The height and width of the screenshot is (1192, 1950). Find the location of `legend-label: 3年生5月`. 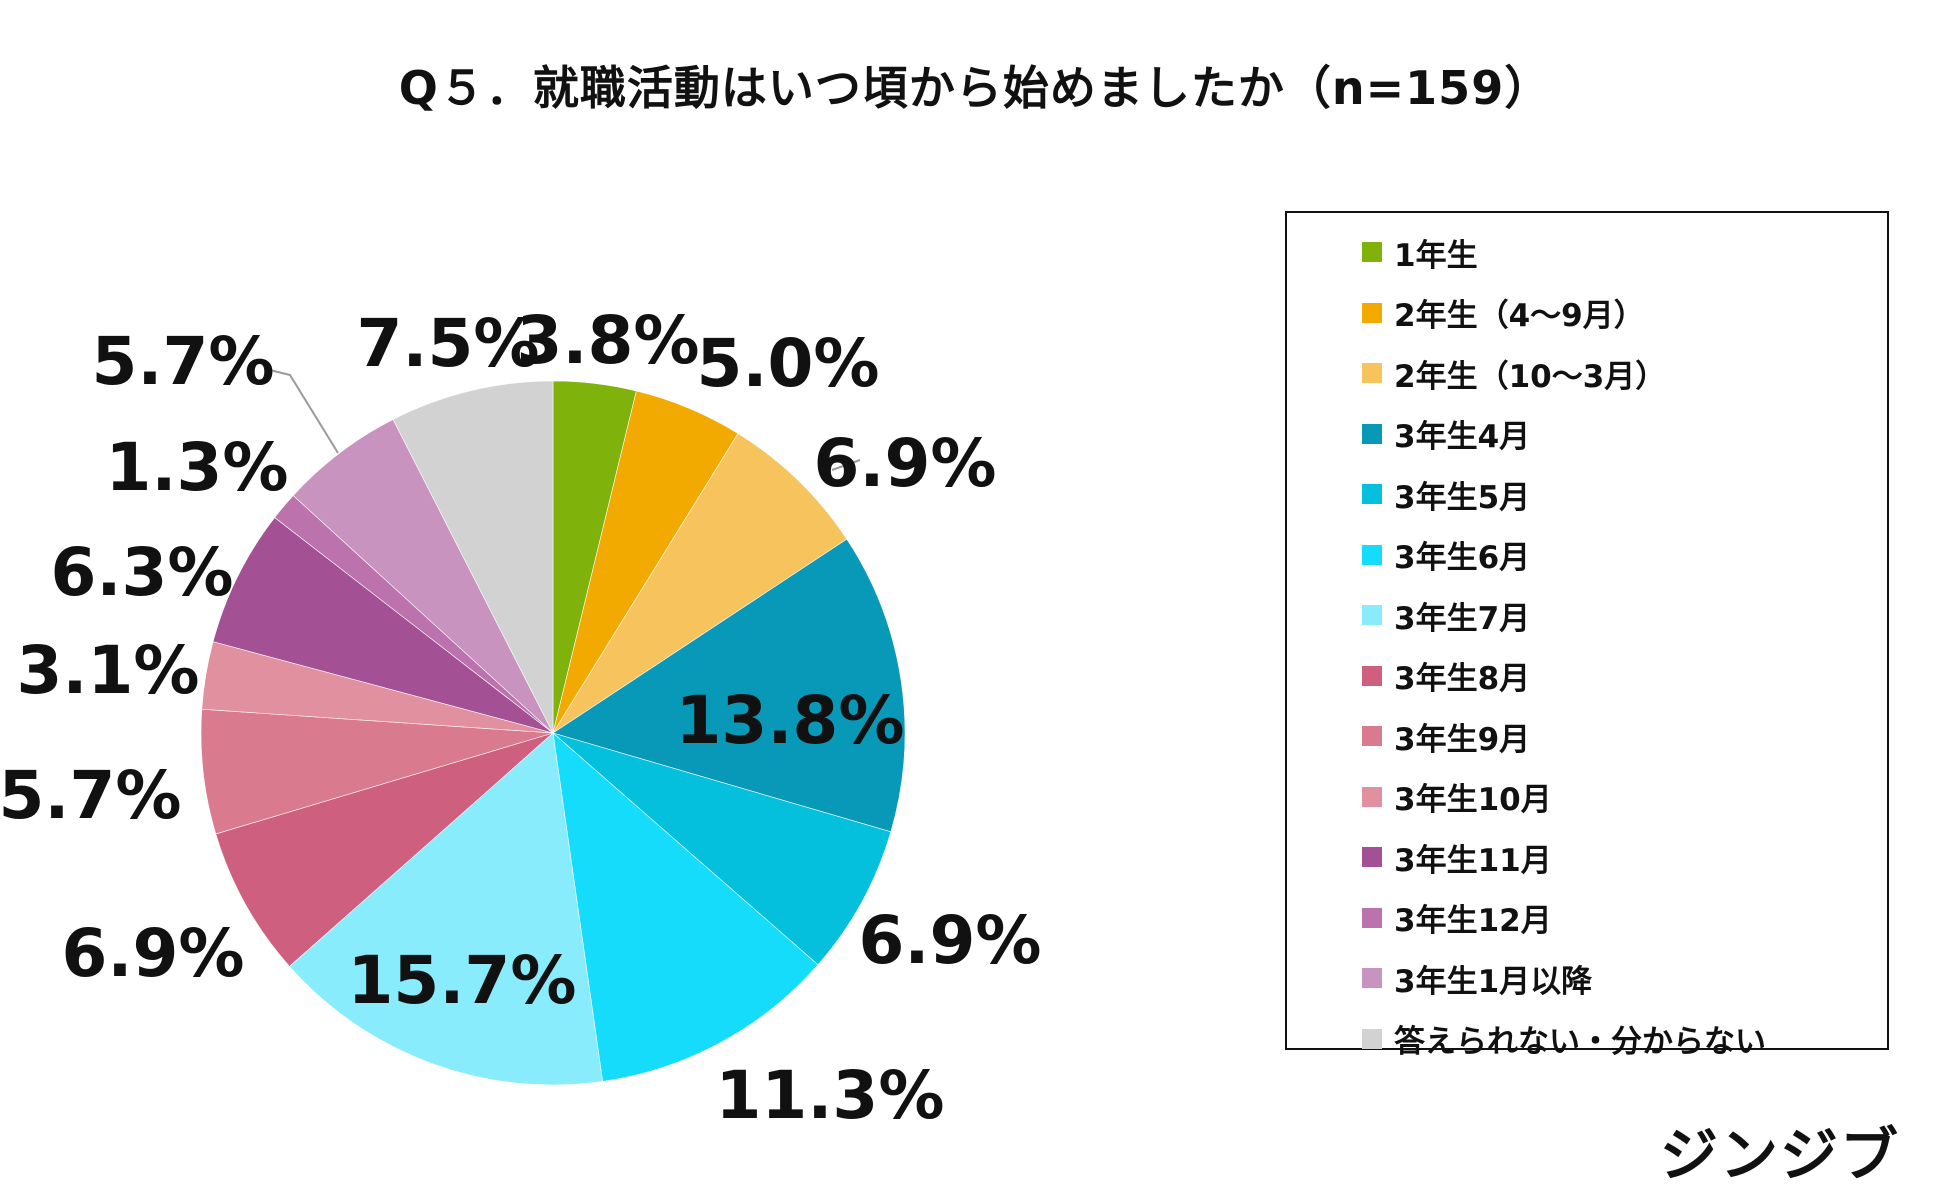

legend-label: 3年生5月 is located at coordinates (1462, 497).